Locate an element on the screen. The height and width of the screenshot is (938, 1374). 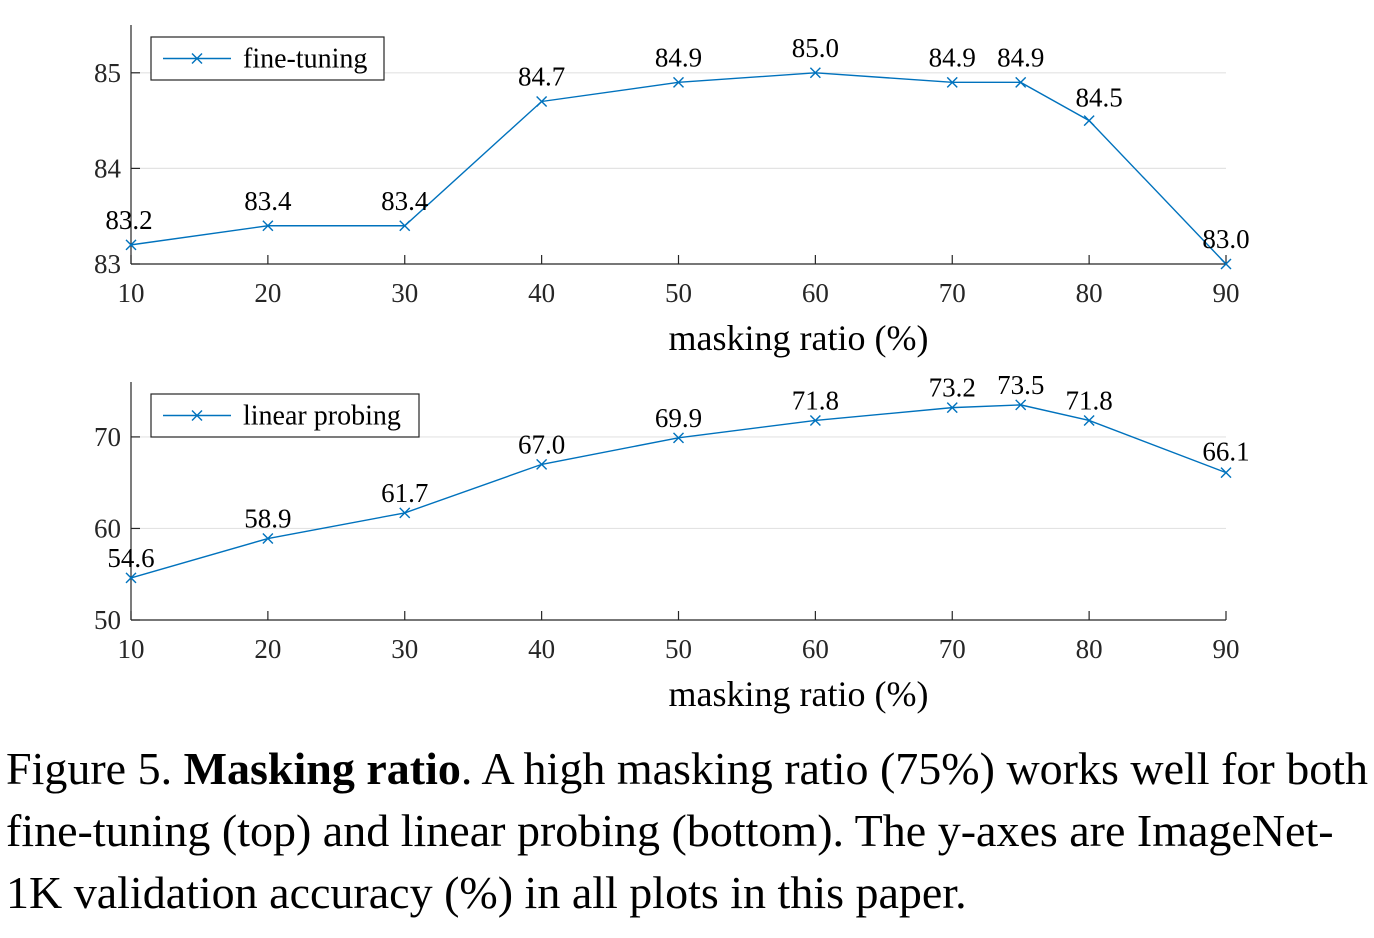
legend-label: linear probing is located at coordinates (322, 416).